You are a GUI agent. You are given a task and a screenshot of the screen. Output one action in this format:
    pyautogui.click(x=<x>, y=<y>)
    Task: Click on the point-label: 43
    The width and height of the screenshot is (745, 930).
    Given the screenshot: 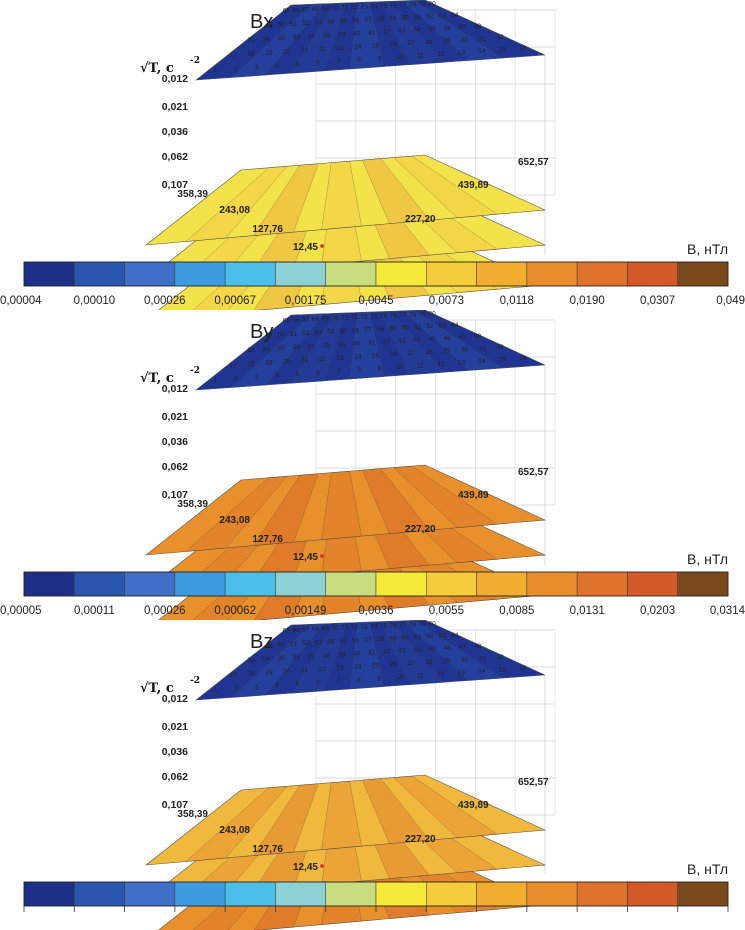 What is the action you would take?
    pyautogui.click(x=402, y=651)
    